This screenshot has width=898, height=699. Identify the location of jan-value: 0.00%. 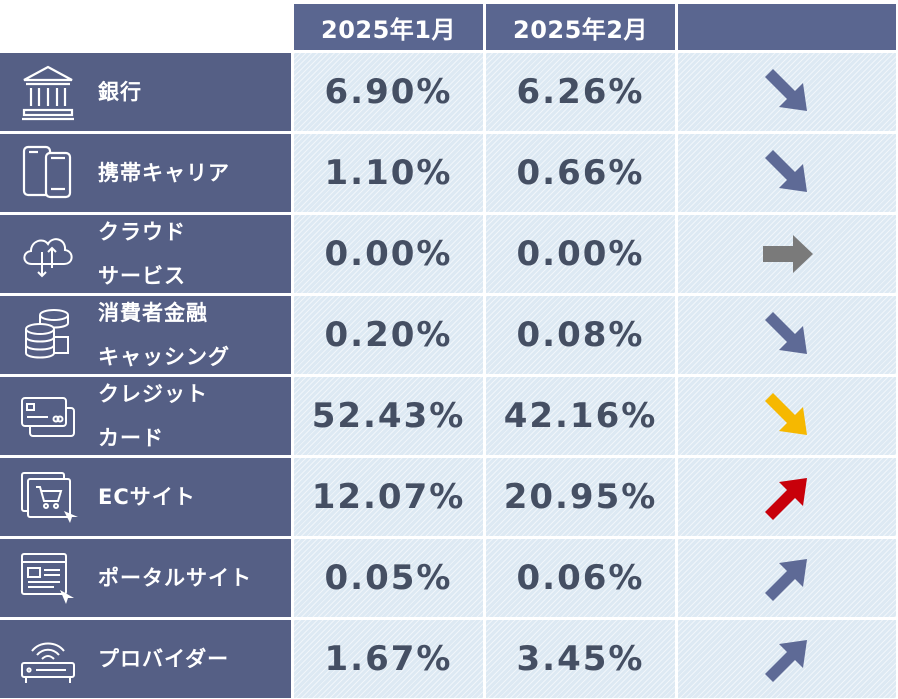
(388, 254).